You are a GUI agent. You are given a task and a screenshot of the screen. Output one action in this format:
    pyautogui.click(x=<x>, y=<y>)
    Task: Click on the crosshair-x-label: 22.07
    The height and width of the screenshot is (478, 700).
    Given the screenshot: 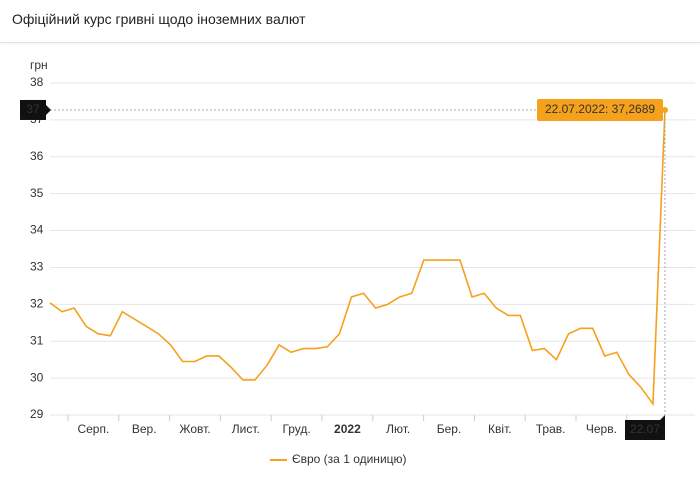 What is the action you would take?
    pyautogui.click(x=645, y=429)
    